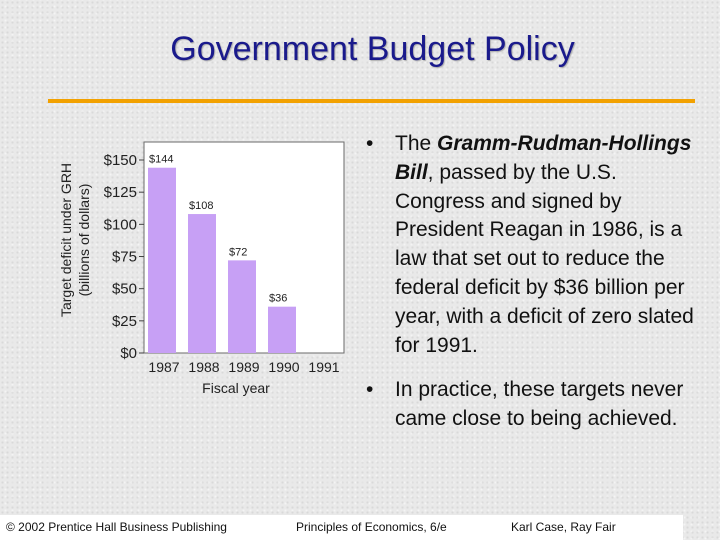 Image resolution: width=720 pixels, height=540 pixels. Describe the element at coordinates (163, 367) in the screenshot. I see `x-tick-label-1987: 1987` at that location.